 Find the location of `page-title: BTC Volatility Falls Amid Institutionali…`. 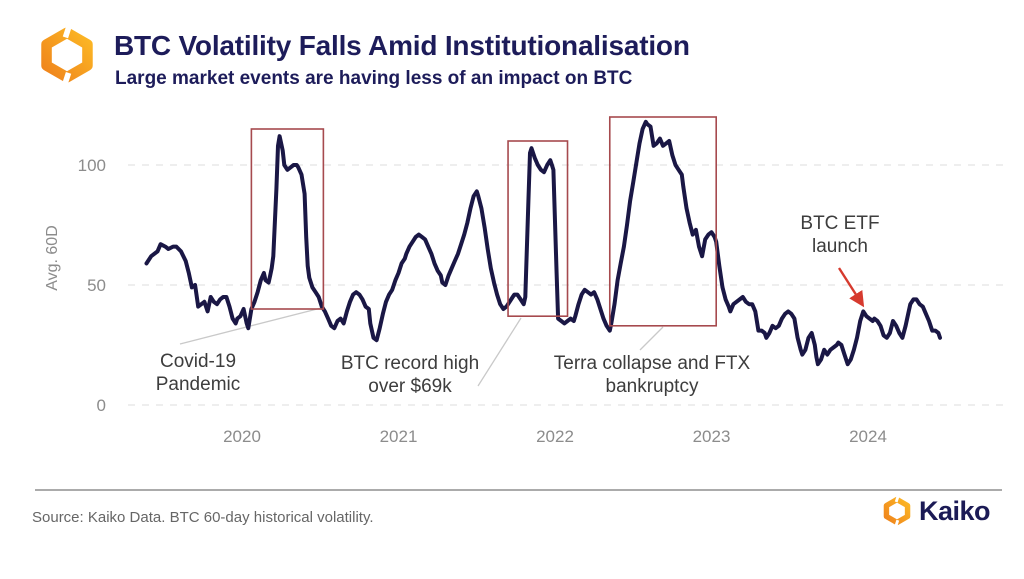

page-title: BTC Volatility Falls Amid Institutionali… is located at coordinates (402, 45).